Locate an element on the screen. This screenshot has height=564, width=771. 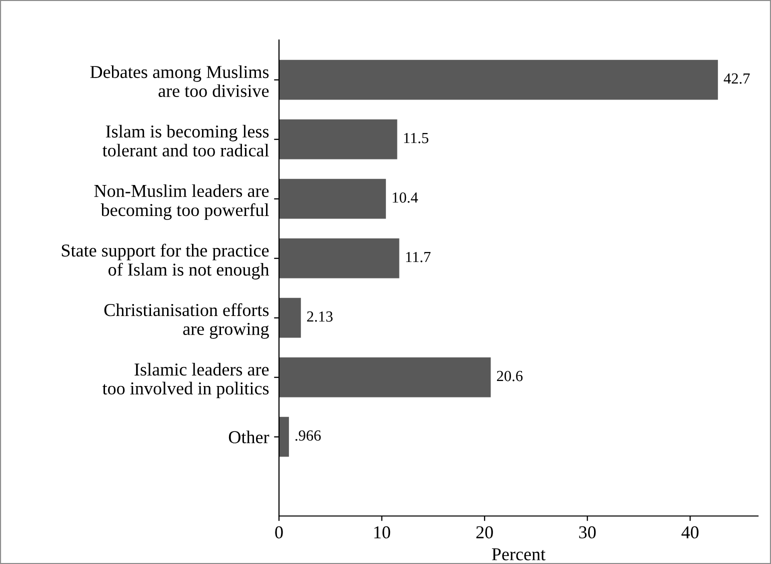
data-label: 2.13 is located at coordinates (320, 316).